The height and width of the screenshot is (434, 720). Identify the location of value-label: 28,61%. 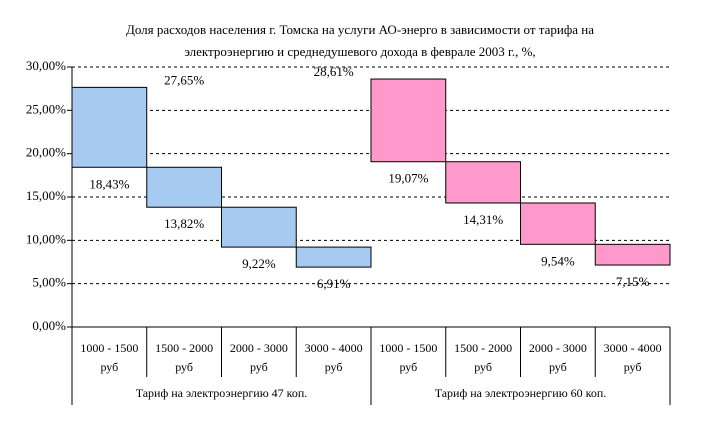
(334, 71).